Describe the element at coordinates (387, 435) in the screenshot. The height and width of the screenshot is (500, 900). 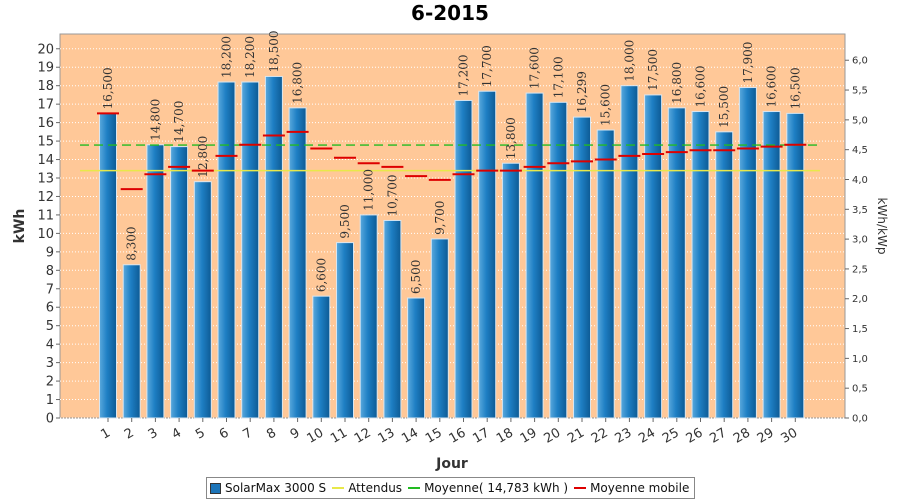
I see `x-tick-label: 13` at that location.